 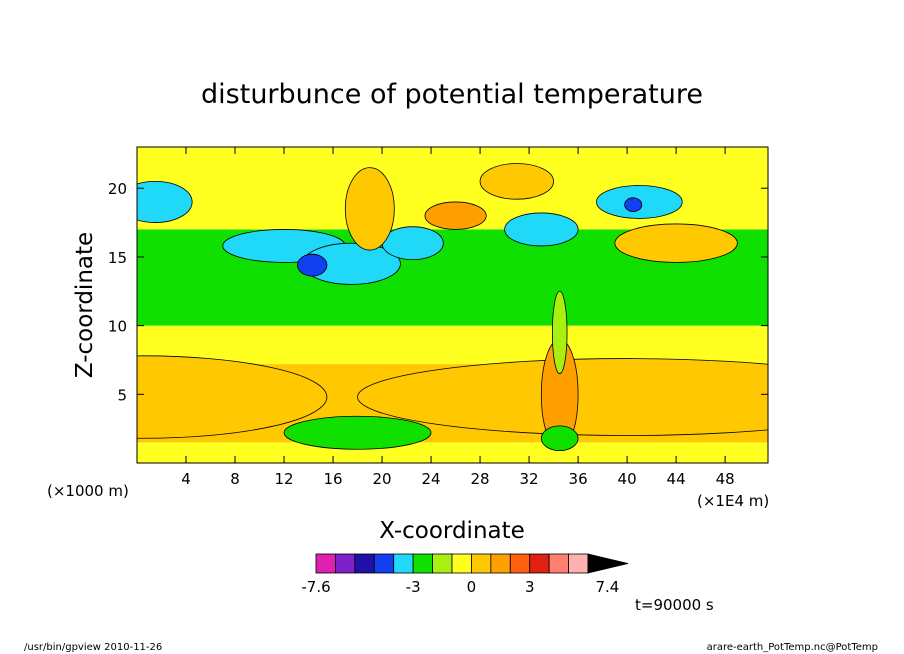 What do you see at coordinates (117, 189) in the screenshot?
I see `y-tick-label-3: 20` at bounding box center [117, 189].